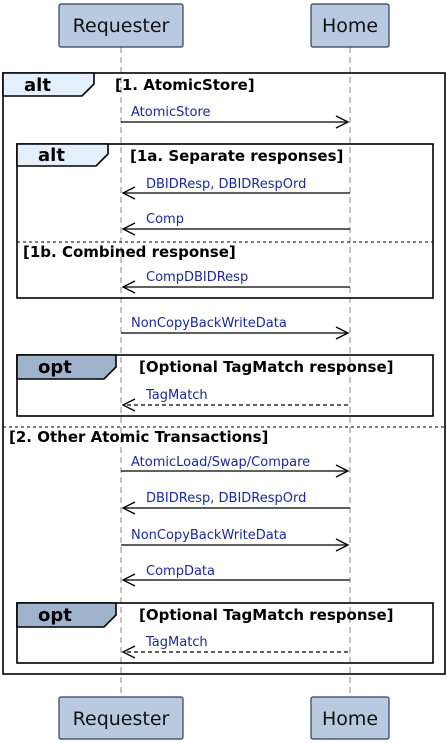 The width and height of the screenshot is (447, 743). I want to click on message-dbidresp-1: DBIDResp, DBIDRespOrd, so click(235, 188).